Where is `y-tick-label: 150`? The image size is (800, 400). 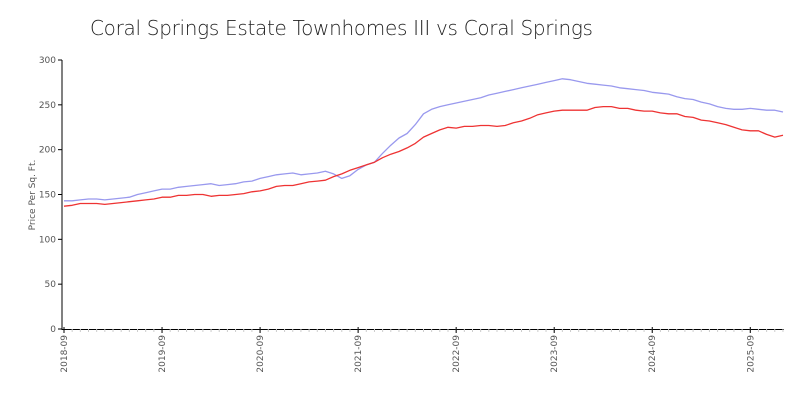 y-tick-label: 150 is located at coordinates (47, 196).